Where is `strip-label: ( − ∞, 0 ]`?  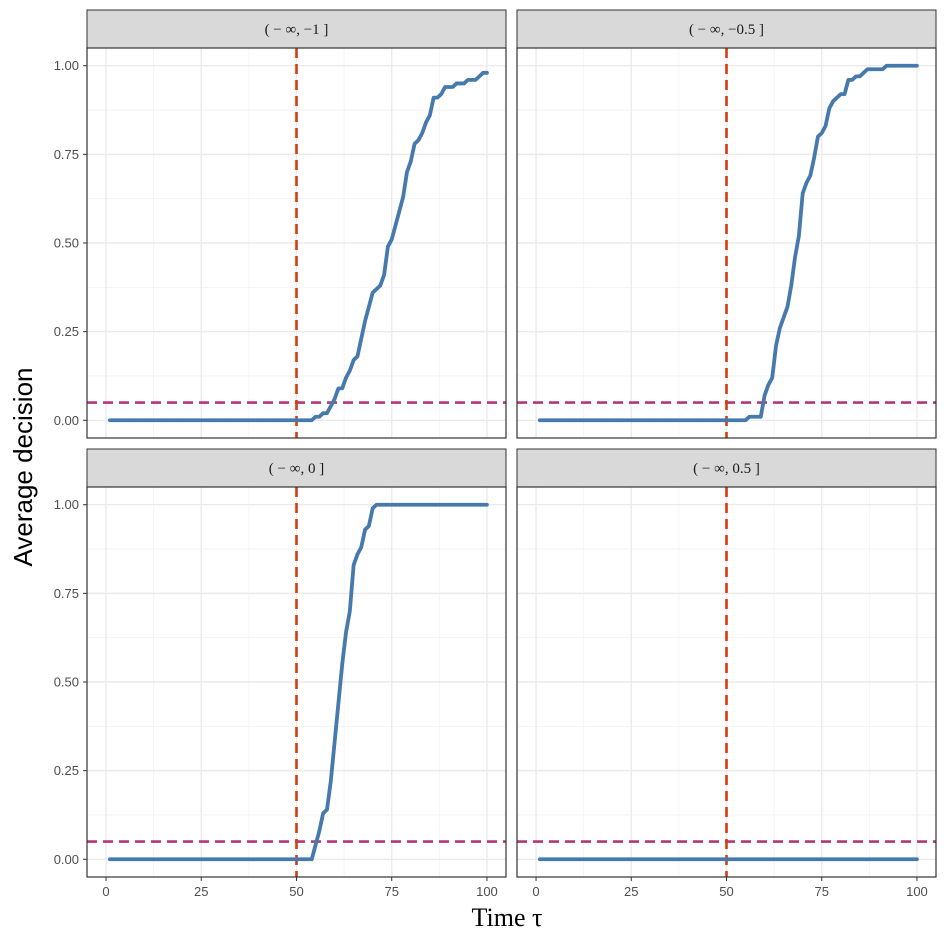 strip-label: ( − ∞, 0 ] is located at coordinates (296, 469).